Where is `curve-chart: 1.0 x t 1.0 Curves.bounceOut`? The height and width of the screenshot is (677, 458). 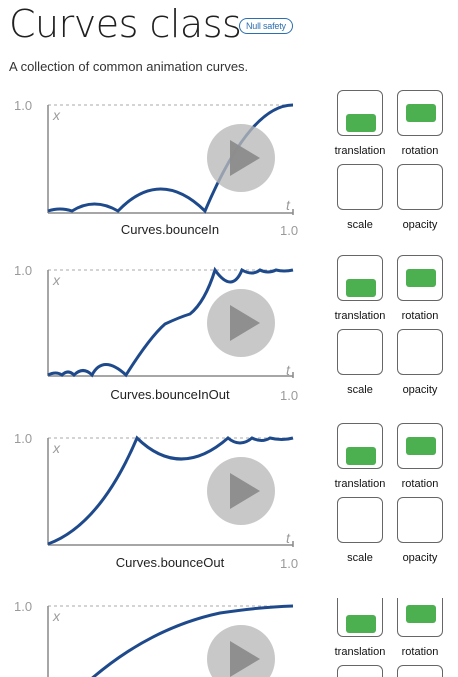 curve-chart: 1.0 x t 1.0 Curves.bounceOut is located at coordinates (155, 505).